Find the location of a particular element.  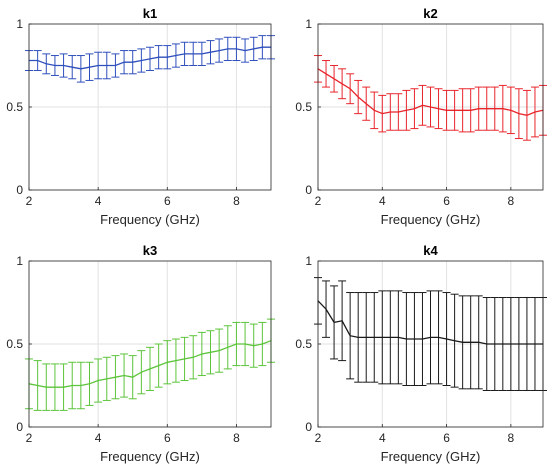

chart-title: k2 is located at coordinates (430, 13).